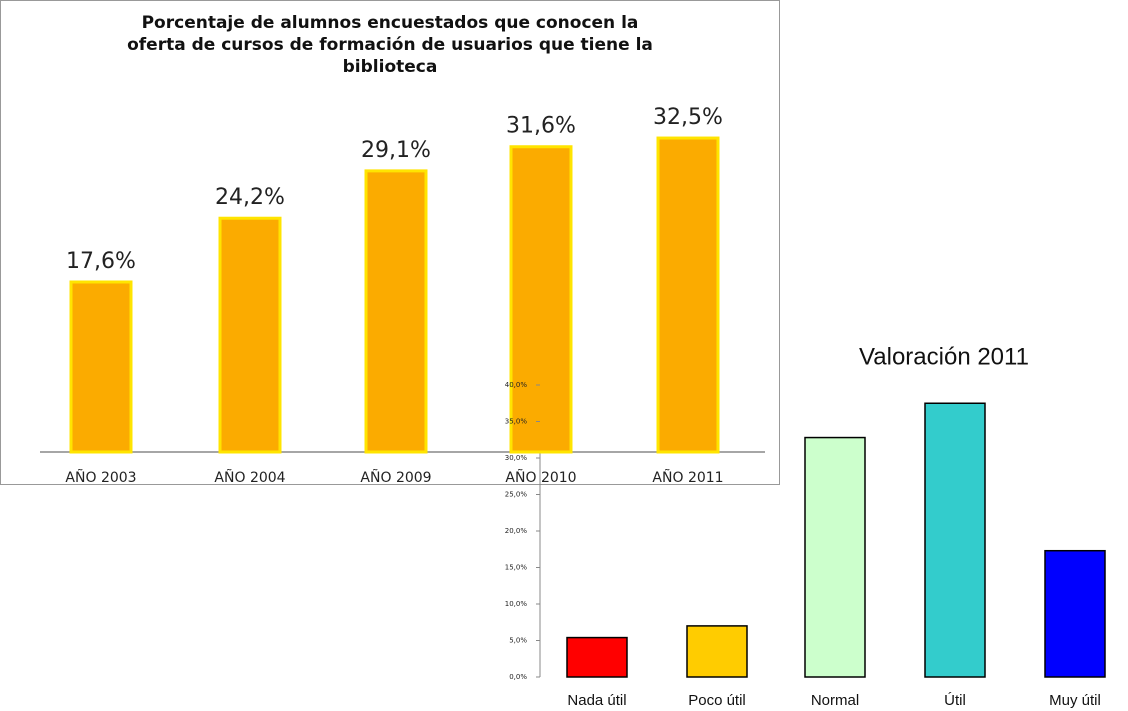 This screenshot has width=1128, height=711. I want to click on value-label: 17,6%, so click(101, 261).